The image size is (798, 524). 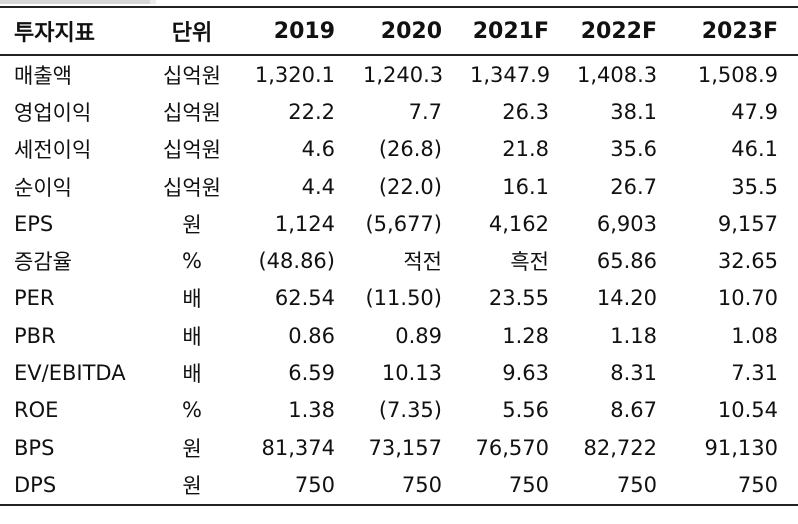 What do you see at coordinates (192, 31) in the screenshot?
I see `header-unit: 단위` at bounding box center [192, 31].